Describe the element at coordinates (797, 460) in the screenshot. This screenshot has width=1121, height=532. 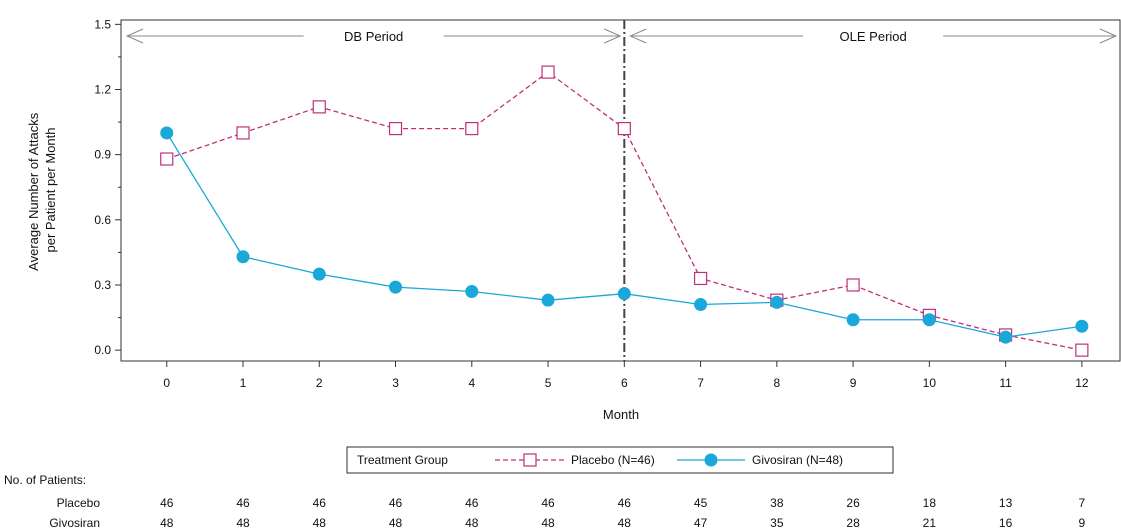
I see `legend-givosiran-label: Givosiran (N=48)` at that location.